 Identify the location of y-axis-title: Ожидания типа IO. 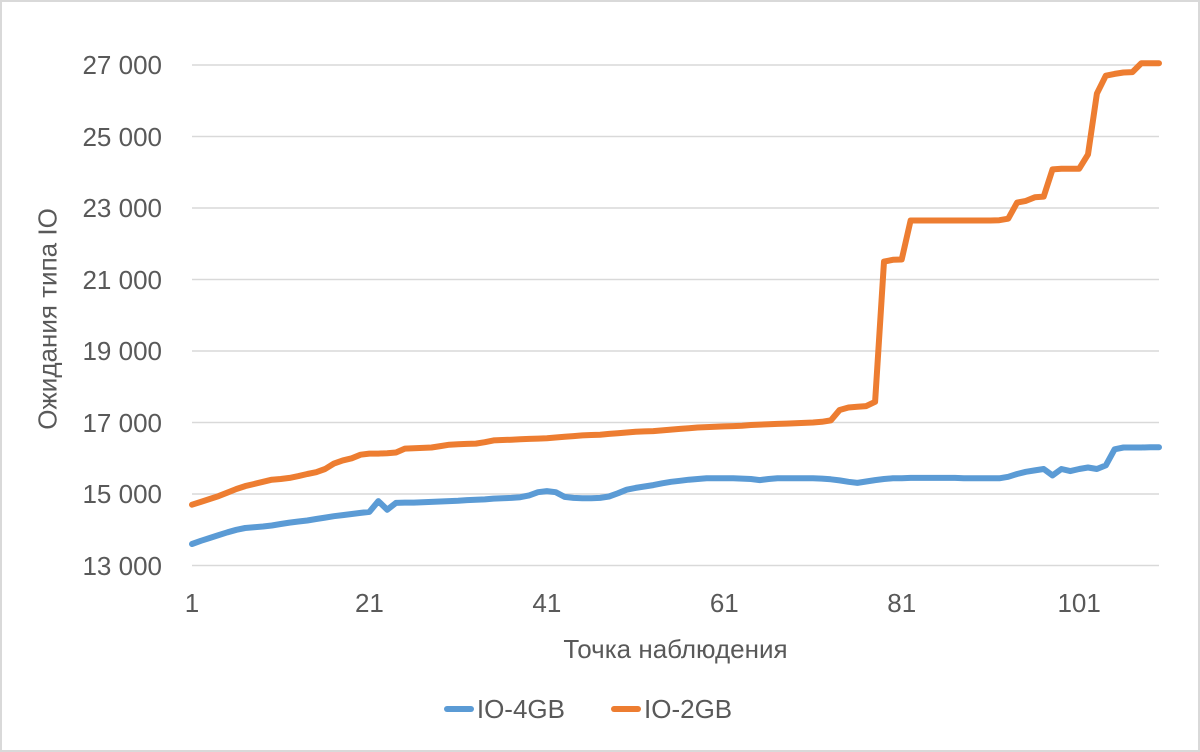
(47, 319).